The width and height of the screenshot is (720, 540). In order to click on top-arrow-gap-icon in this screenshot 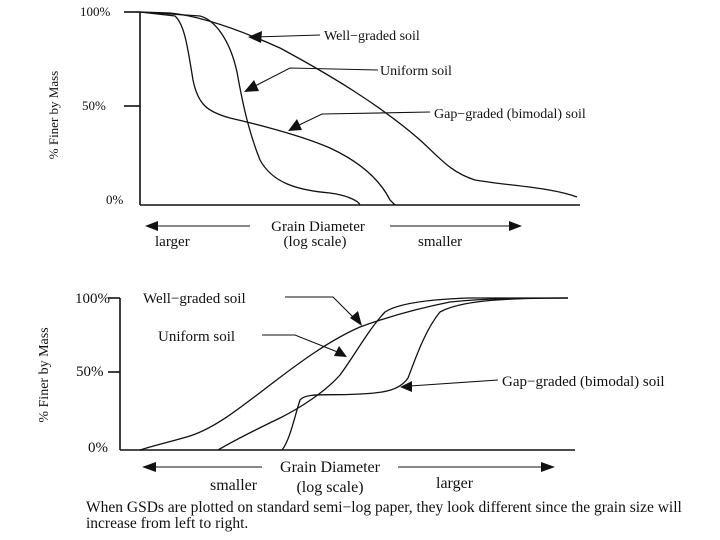, I will do `click(295, 125)`.